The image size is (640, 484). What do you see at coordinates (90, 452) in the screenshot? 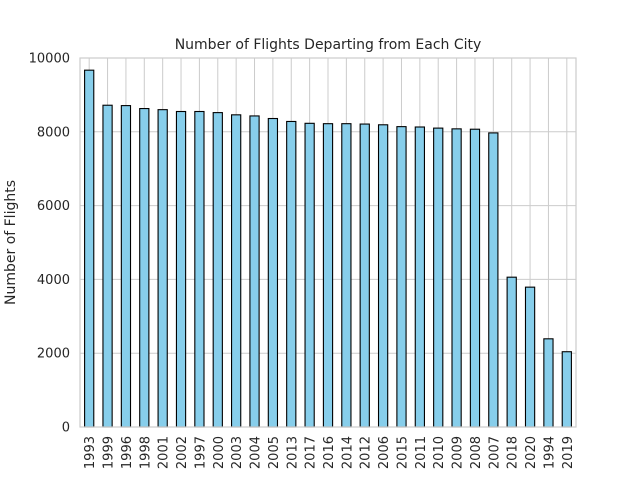
I see `x-tick-label: 1993` at bounding box center [90, 452].